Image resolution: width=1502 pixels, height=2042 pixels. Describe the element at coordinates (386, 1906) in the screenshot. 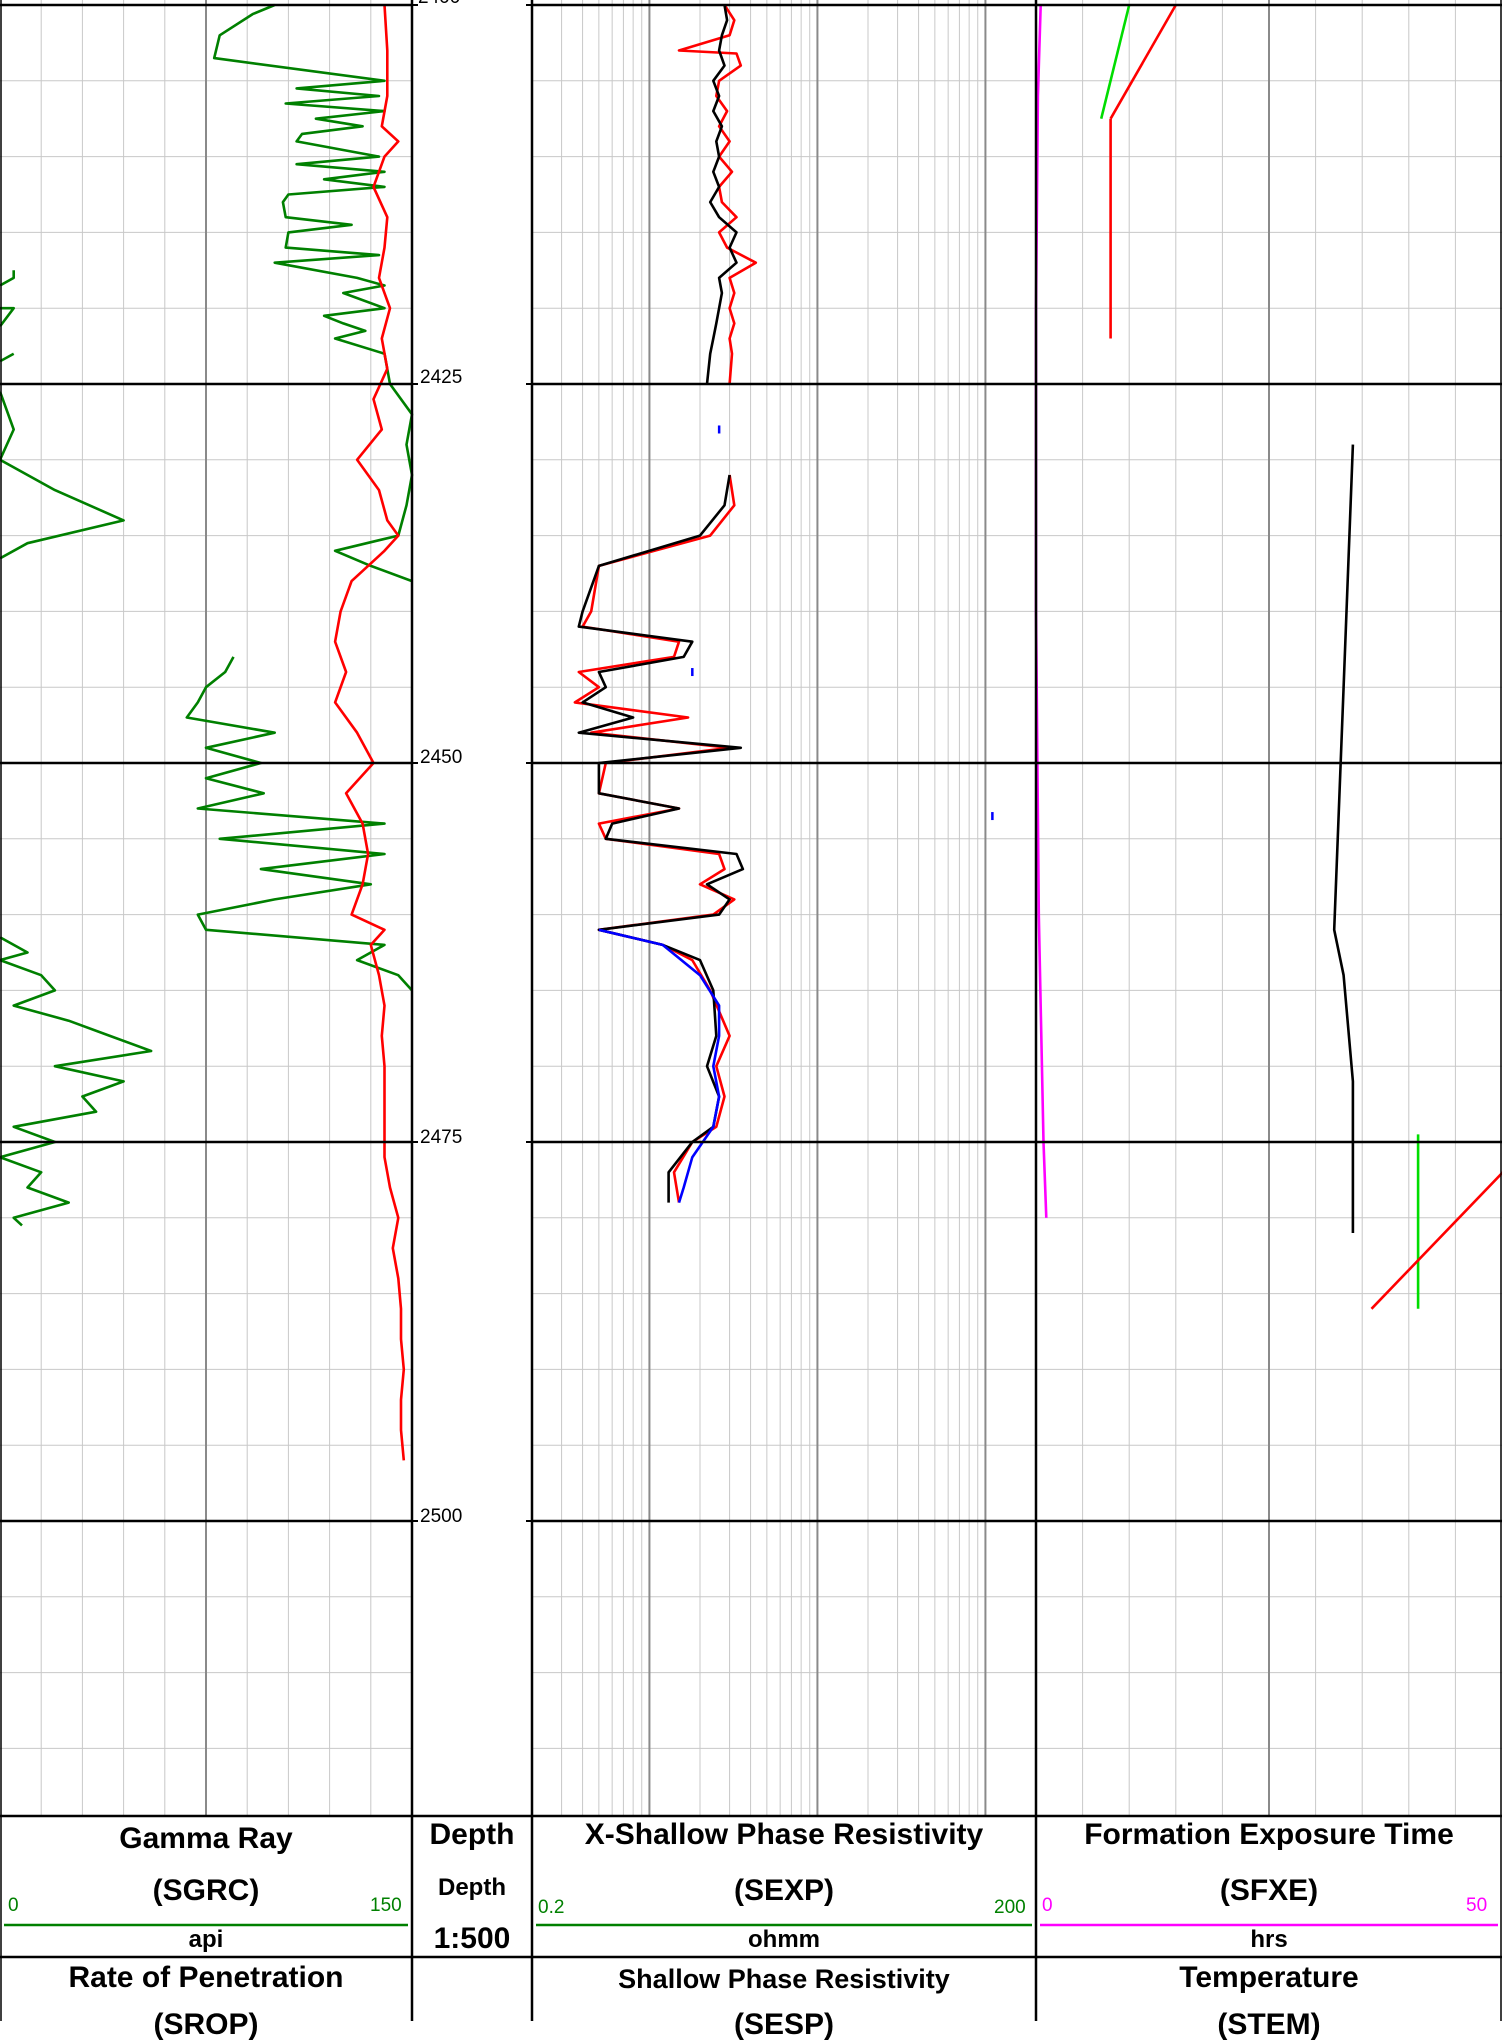

I see `track1-scale-max: 150` at that location.